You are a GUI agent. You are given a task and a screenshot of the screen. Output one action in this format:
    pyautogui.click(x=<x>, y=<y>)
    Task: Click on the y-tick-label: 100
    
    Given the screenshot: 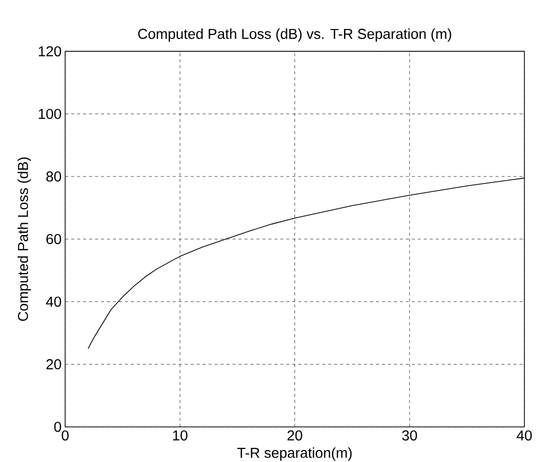 What is the action you would take?
    pyautogui.click(x=50, y=113)
    